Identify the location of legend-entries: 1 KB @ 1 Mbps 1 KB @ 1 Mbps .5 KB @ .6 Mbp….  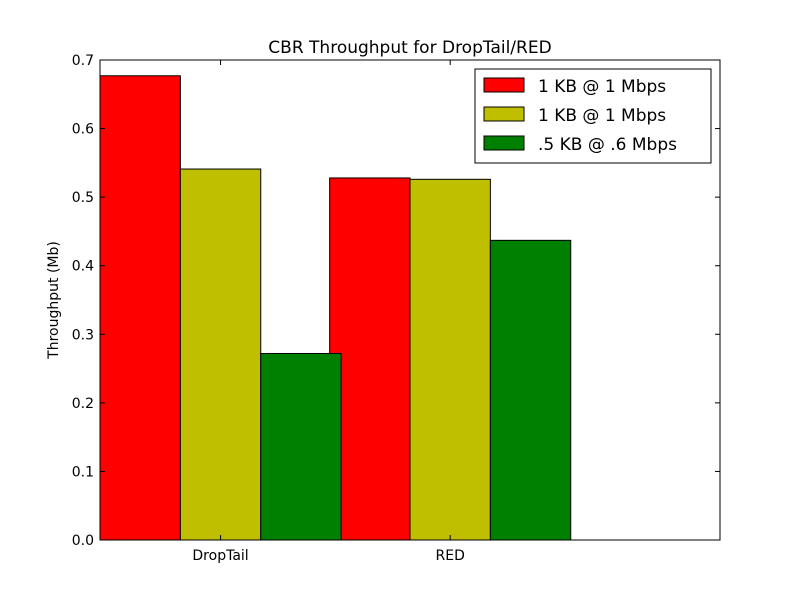
(580, 116).